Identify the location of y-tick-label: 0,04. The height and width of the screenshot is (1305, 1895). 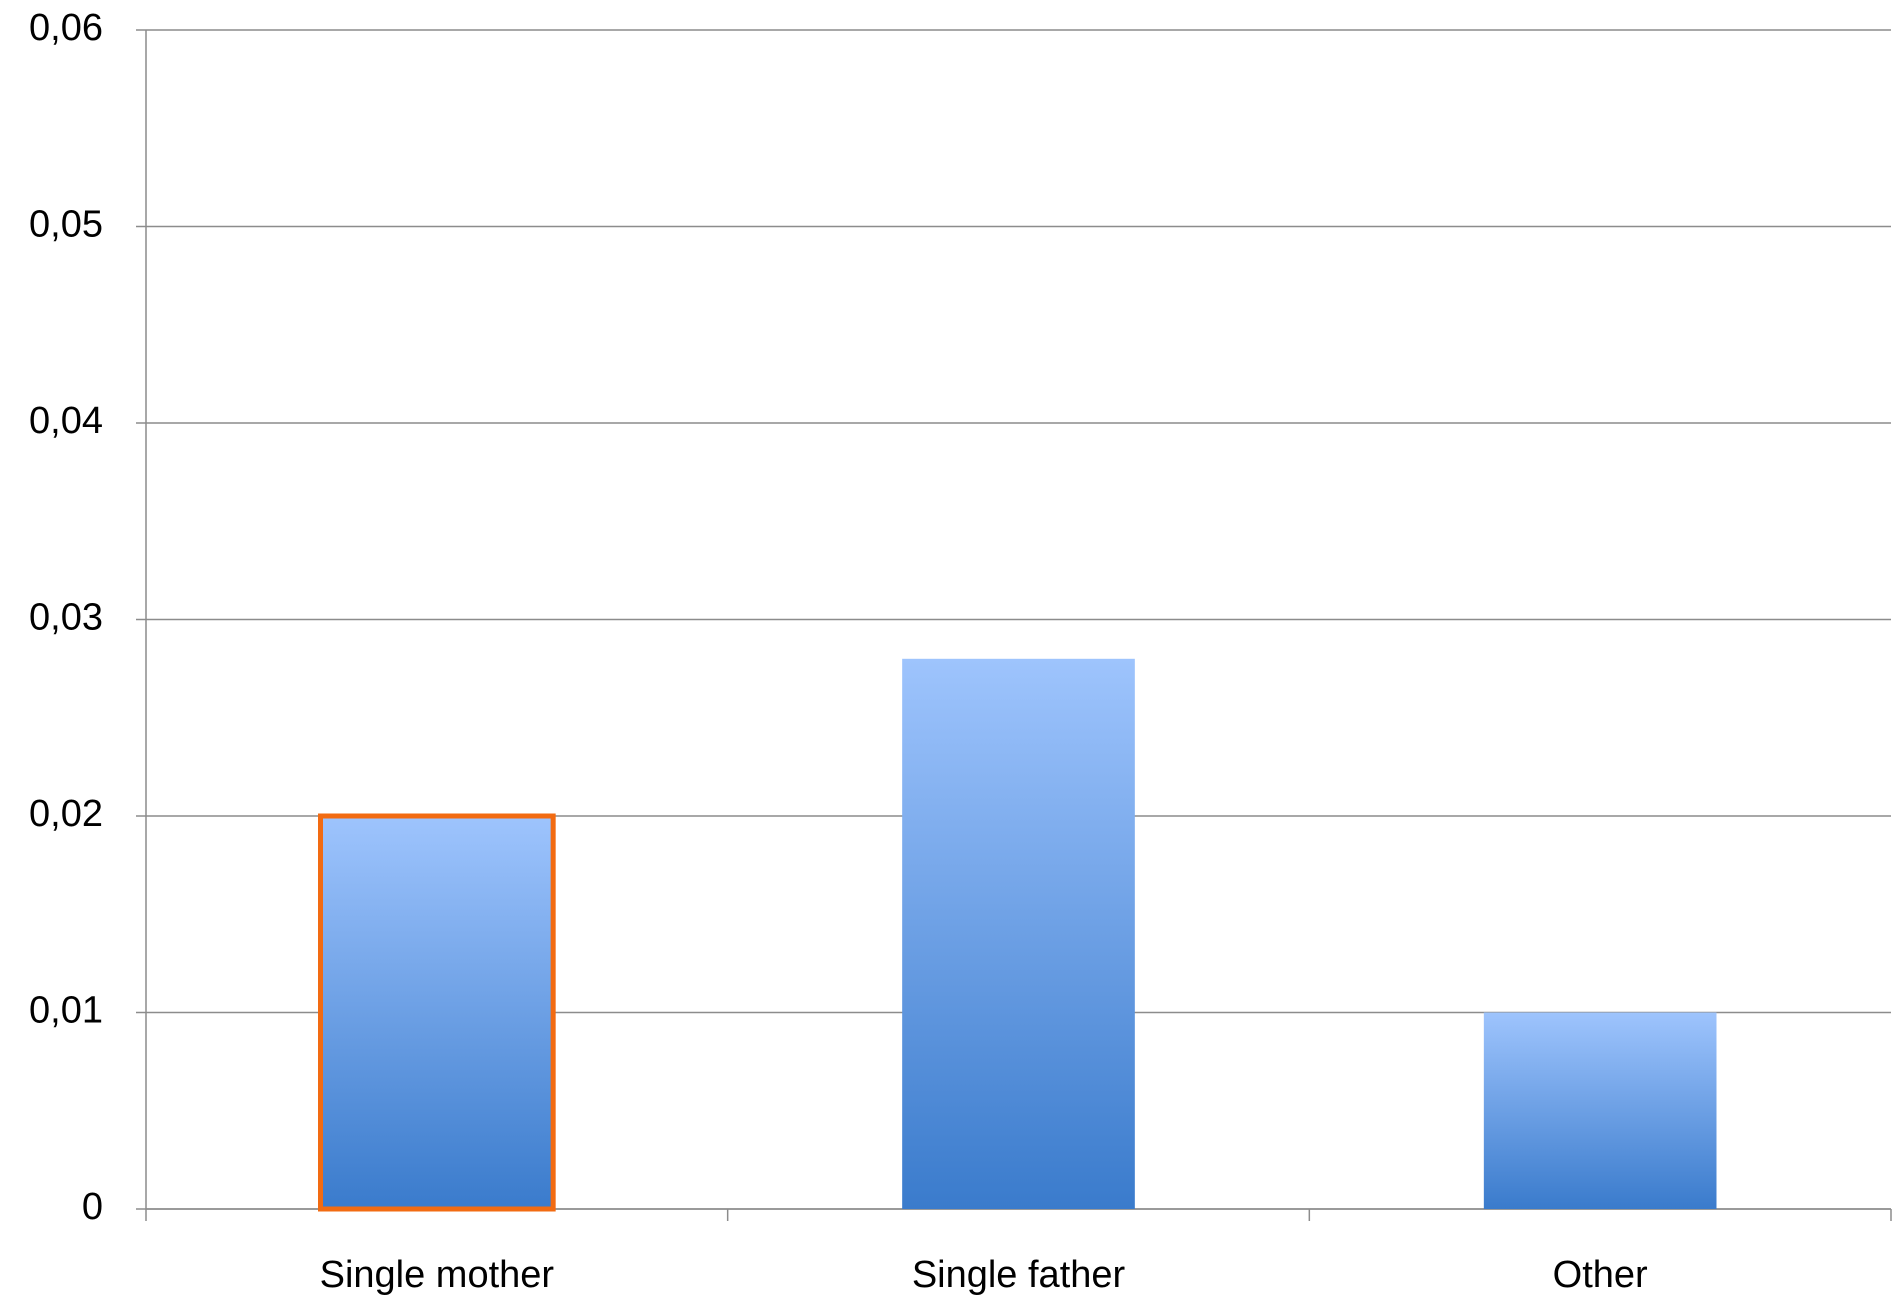
(66, 421).